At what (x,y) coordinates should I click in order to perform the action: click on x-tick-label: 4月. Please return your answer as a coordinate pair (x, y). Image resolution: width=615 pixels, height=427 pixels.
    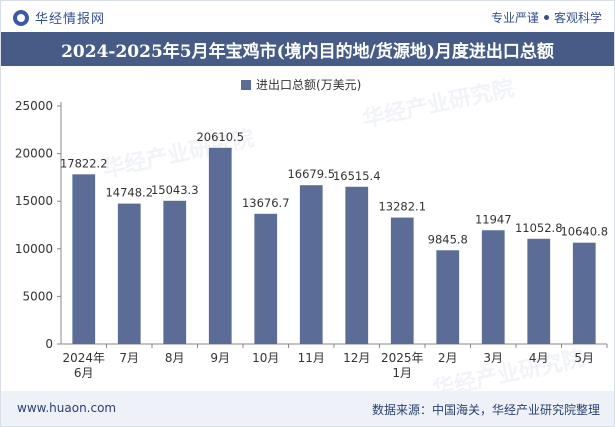
    Looking at the image, I should click on (539, 358).